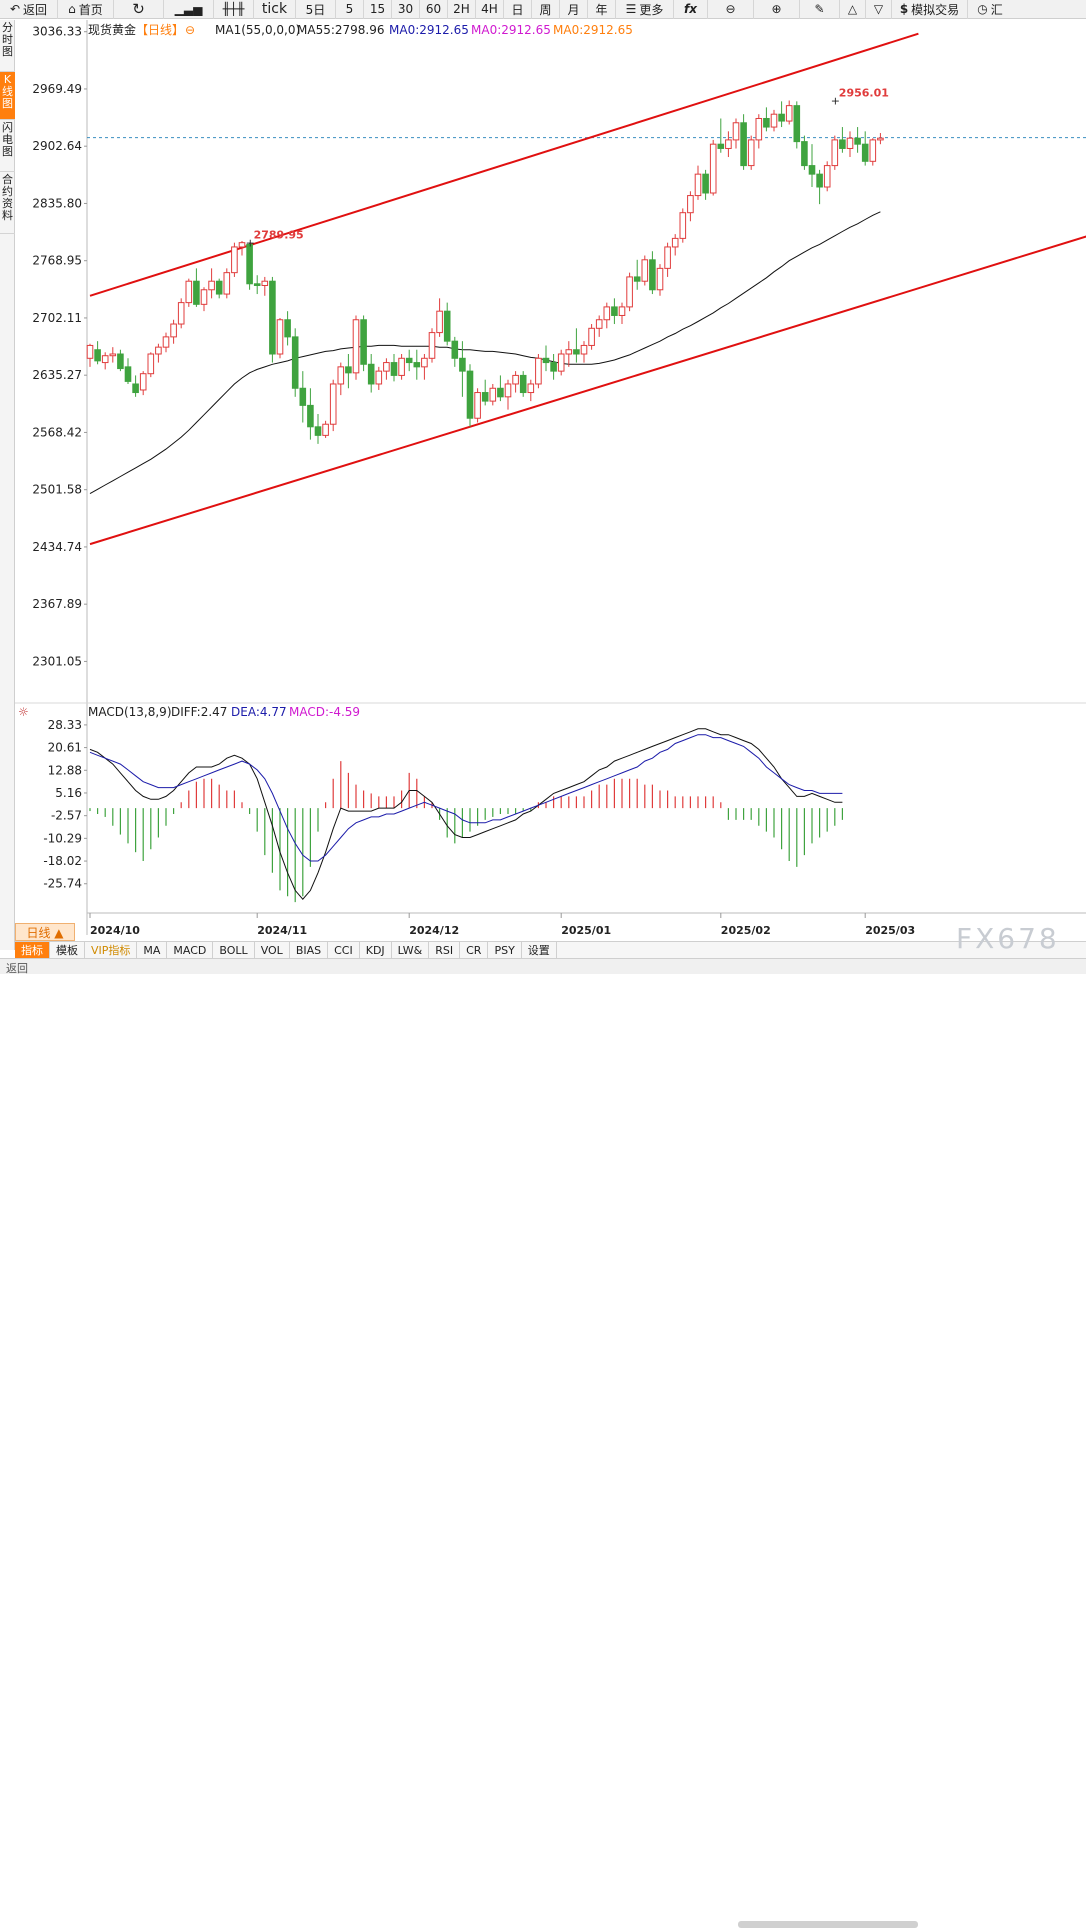  I want to click on tab-indicator-4: MACD, so click(190, 950).